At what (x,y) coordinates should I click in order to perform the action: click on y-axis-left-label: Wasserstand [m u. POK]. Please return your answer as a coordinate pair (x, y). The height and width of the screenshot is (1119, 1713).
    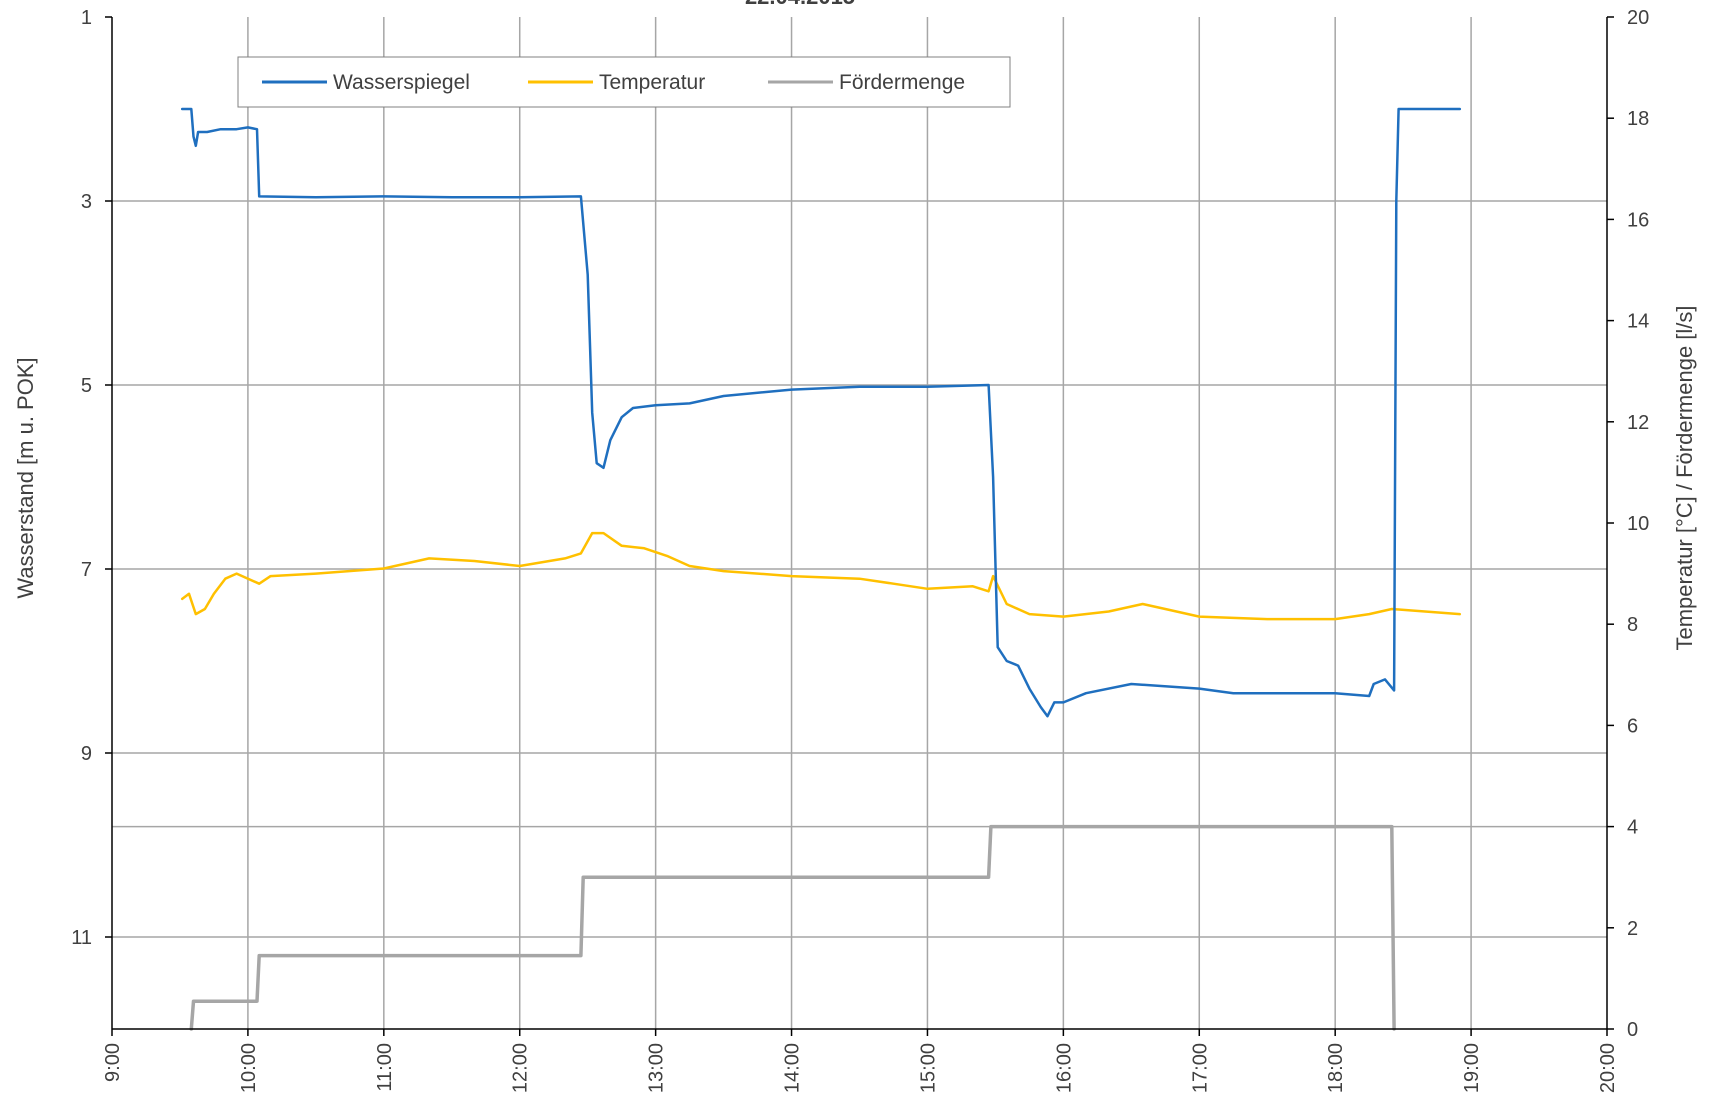
    Looking at the image, I should click on (25, 477).